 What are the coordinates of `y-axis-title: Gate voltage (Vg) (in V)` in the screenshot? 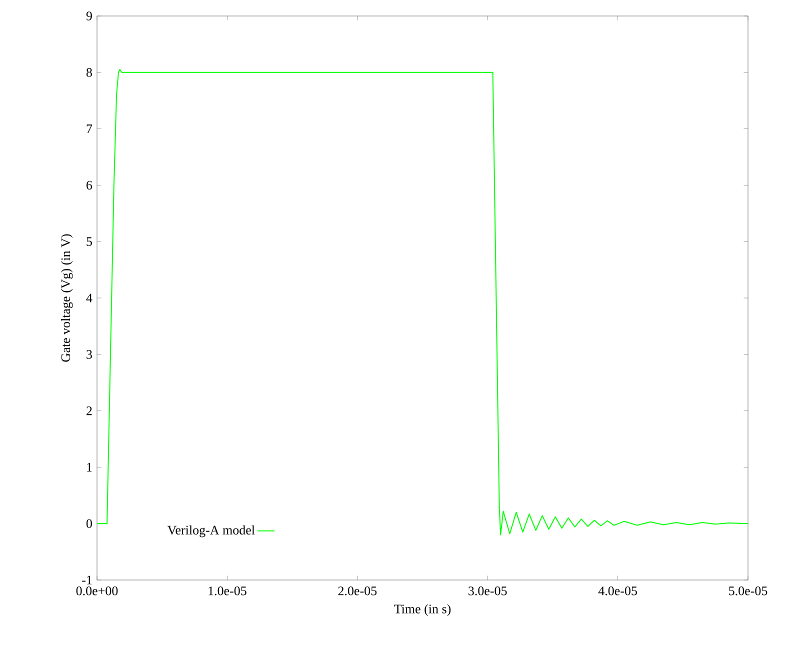 It's located at (66, 298).